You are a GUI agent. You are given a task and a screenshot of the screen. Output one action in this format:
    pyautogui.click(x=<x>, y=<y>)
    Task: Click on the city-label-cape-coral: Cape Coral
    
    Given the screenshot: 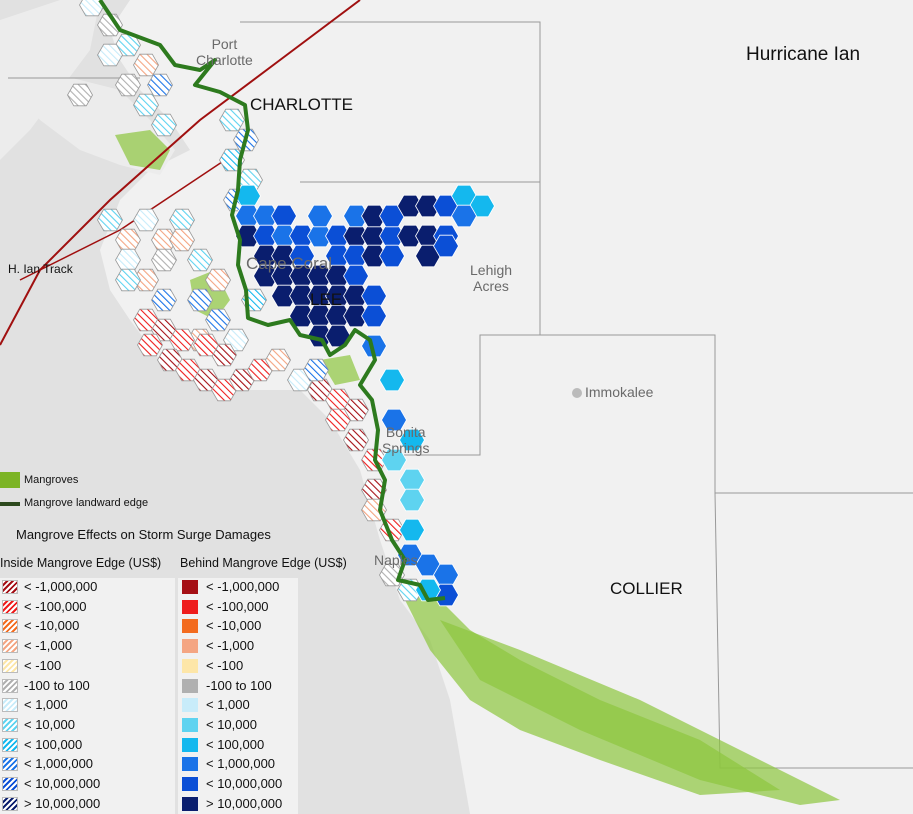 What is the action you would take?
    pyautogui.click(x=289, y=263)
    